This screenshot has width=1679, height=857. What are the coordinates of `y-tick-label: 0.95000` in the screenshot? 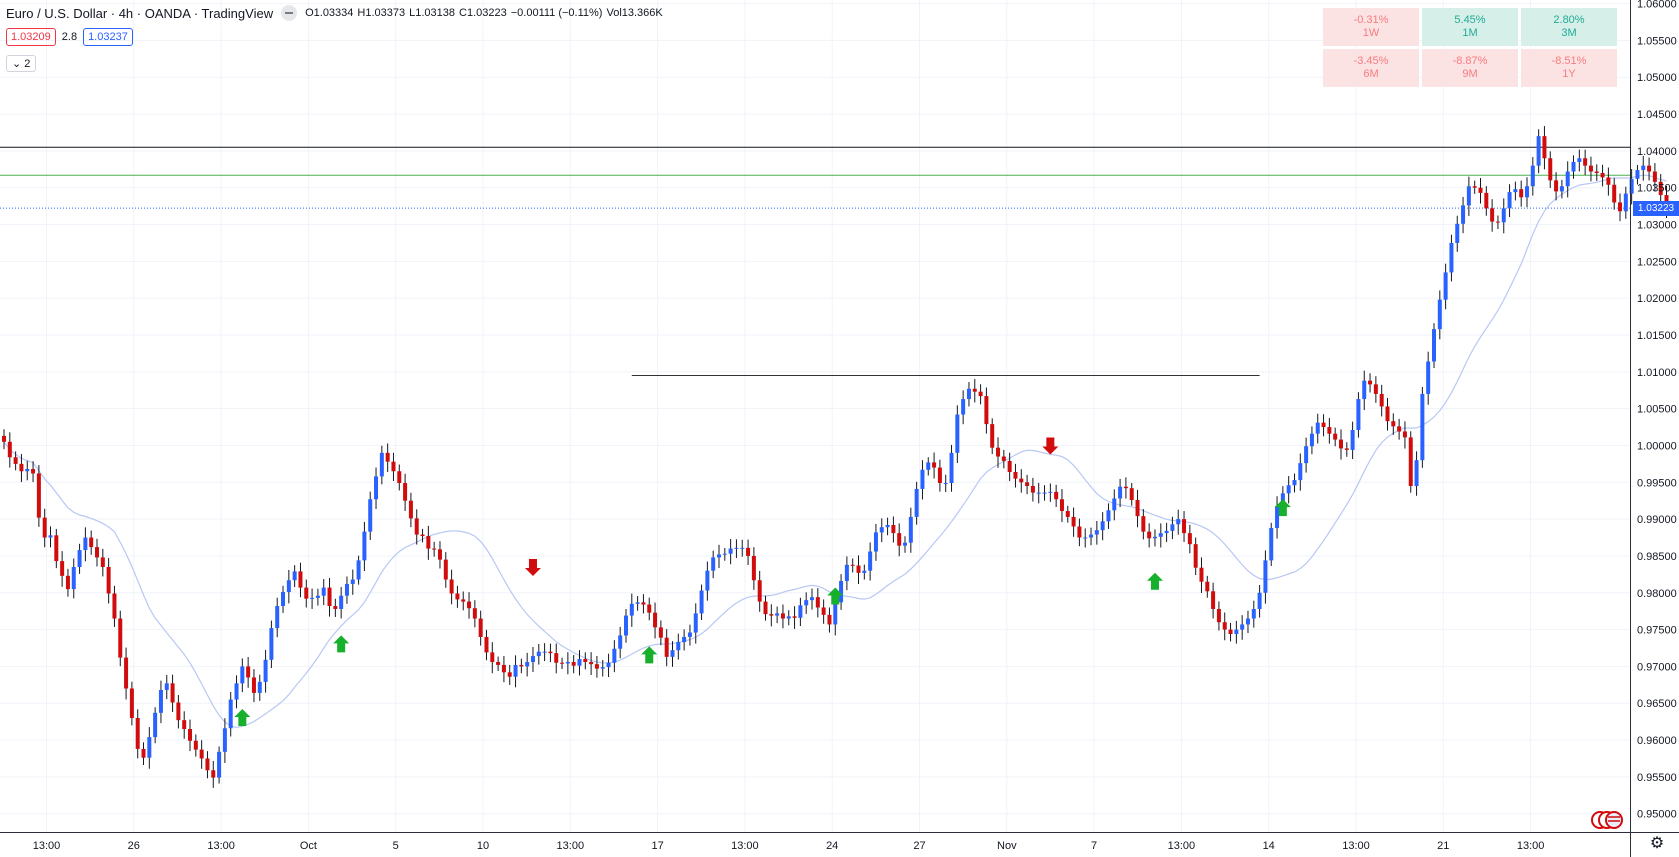 It's located at (1657, 815).